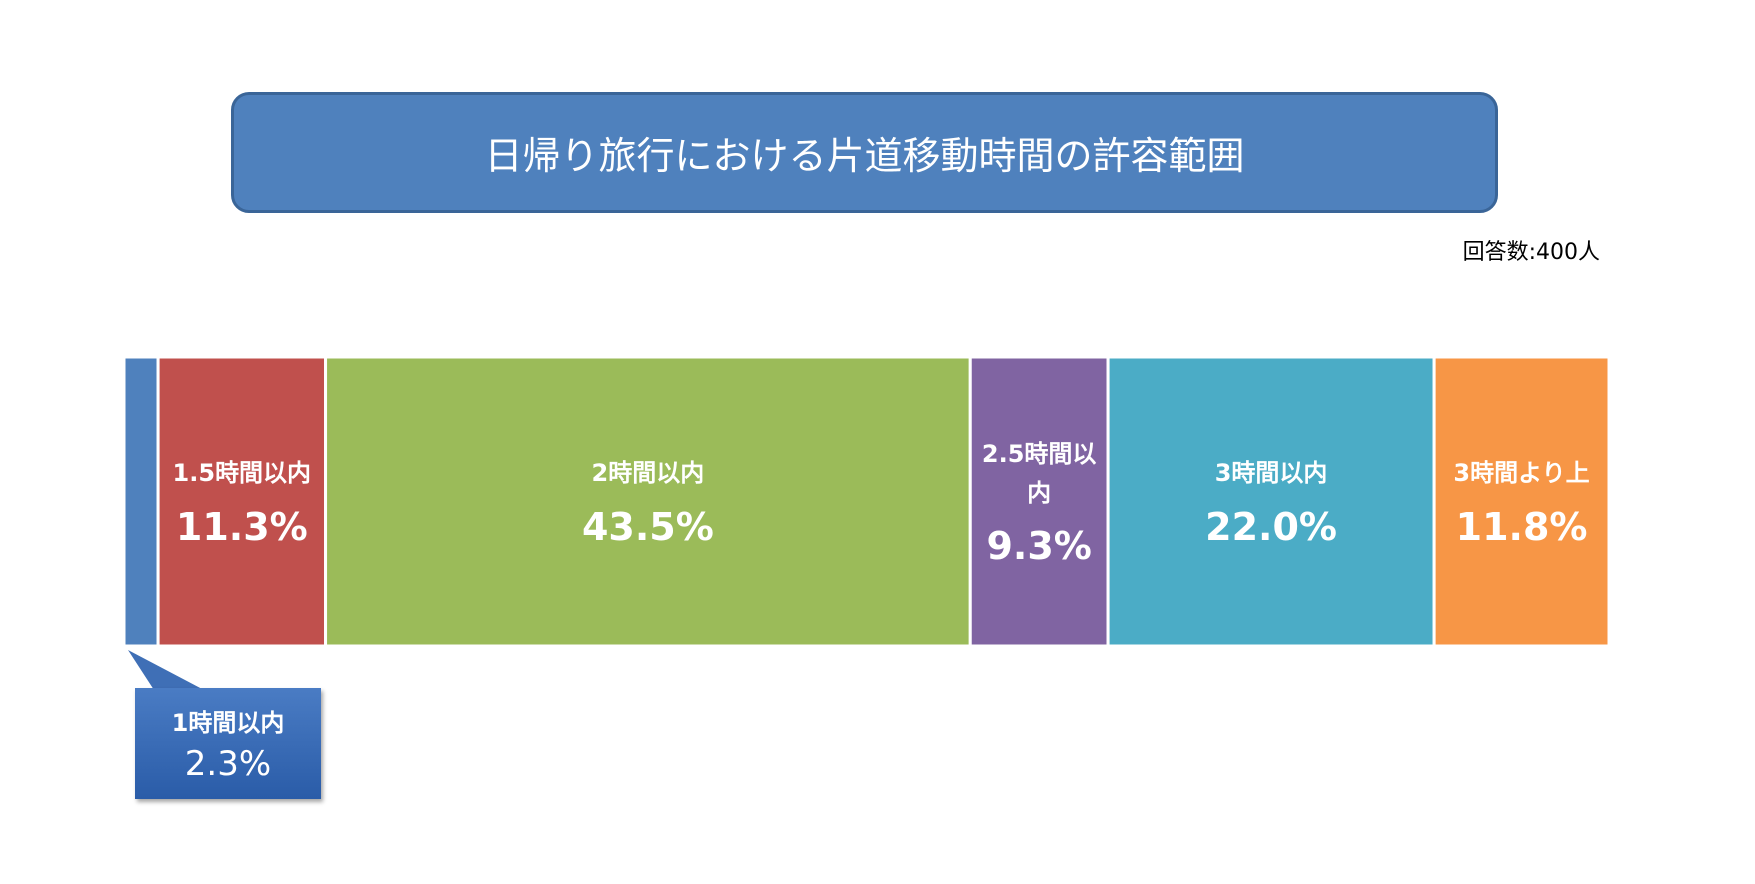  What do you see at coordinates (1521, 526) in the screenshot?
I see `data-label: 11.8%` at bounding box center [1521, 526].